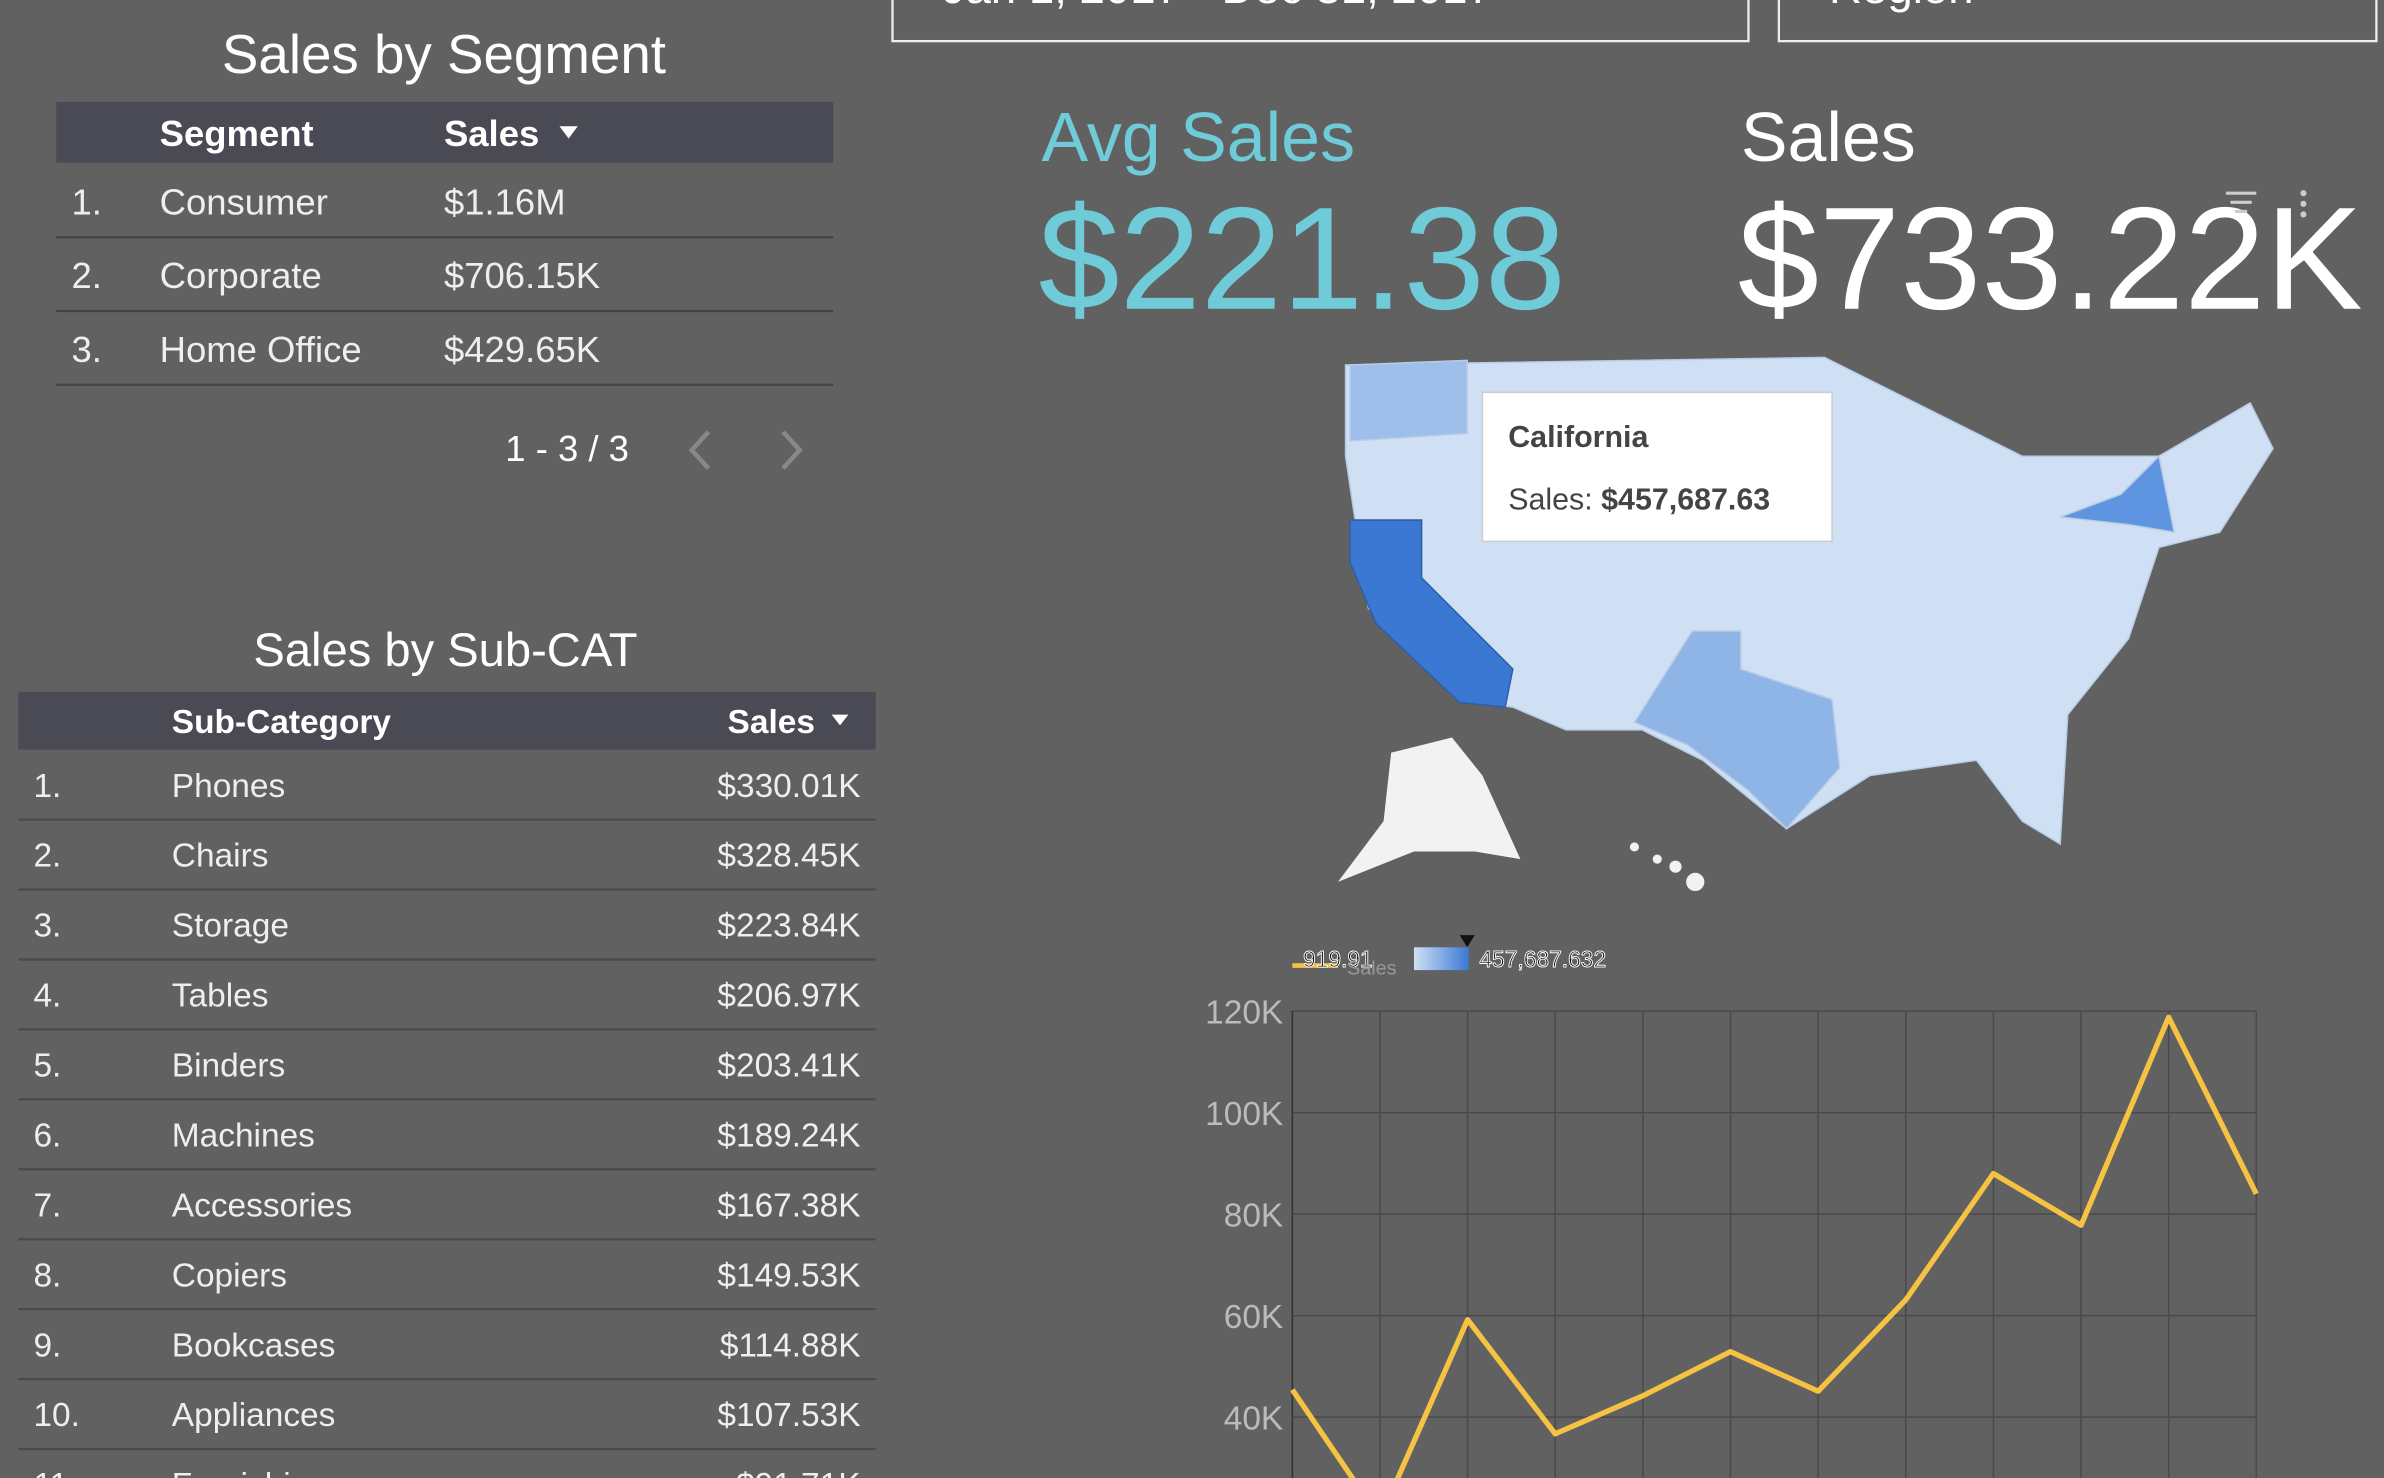 Image resolution: width=2384 pixels, height=1478 pixels. Describe the element at coordinates (1244, 1114) in the screenshot. I see `y-tick-label: 100K` at that location.